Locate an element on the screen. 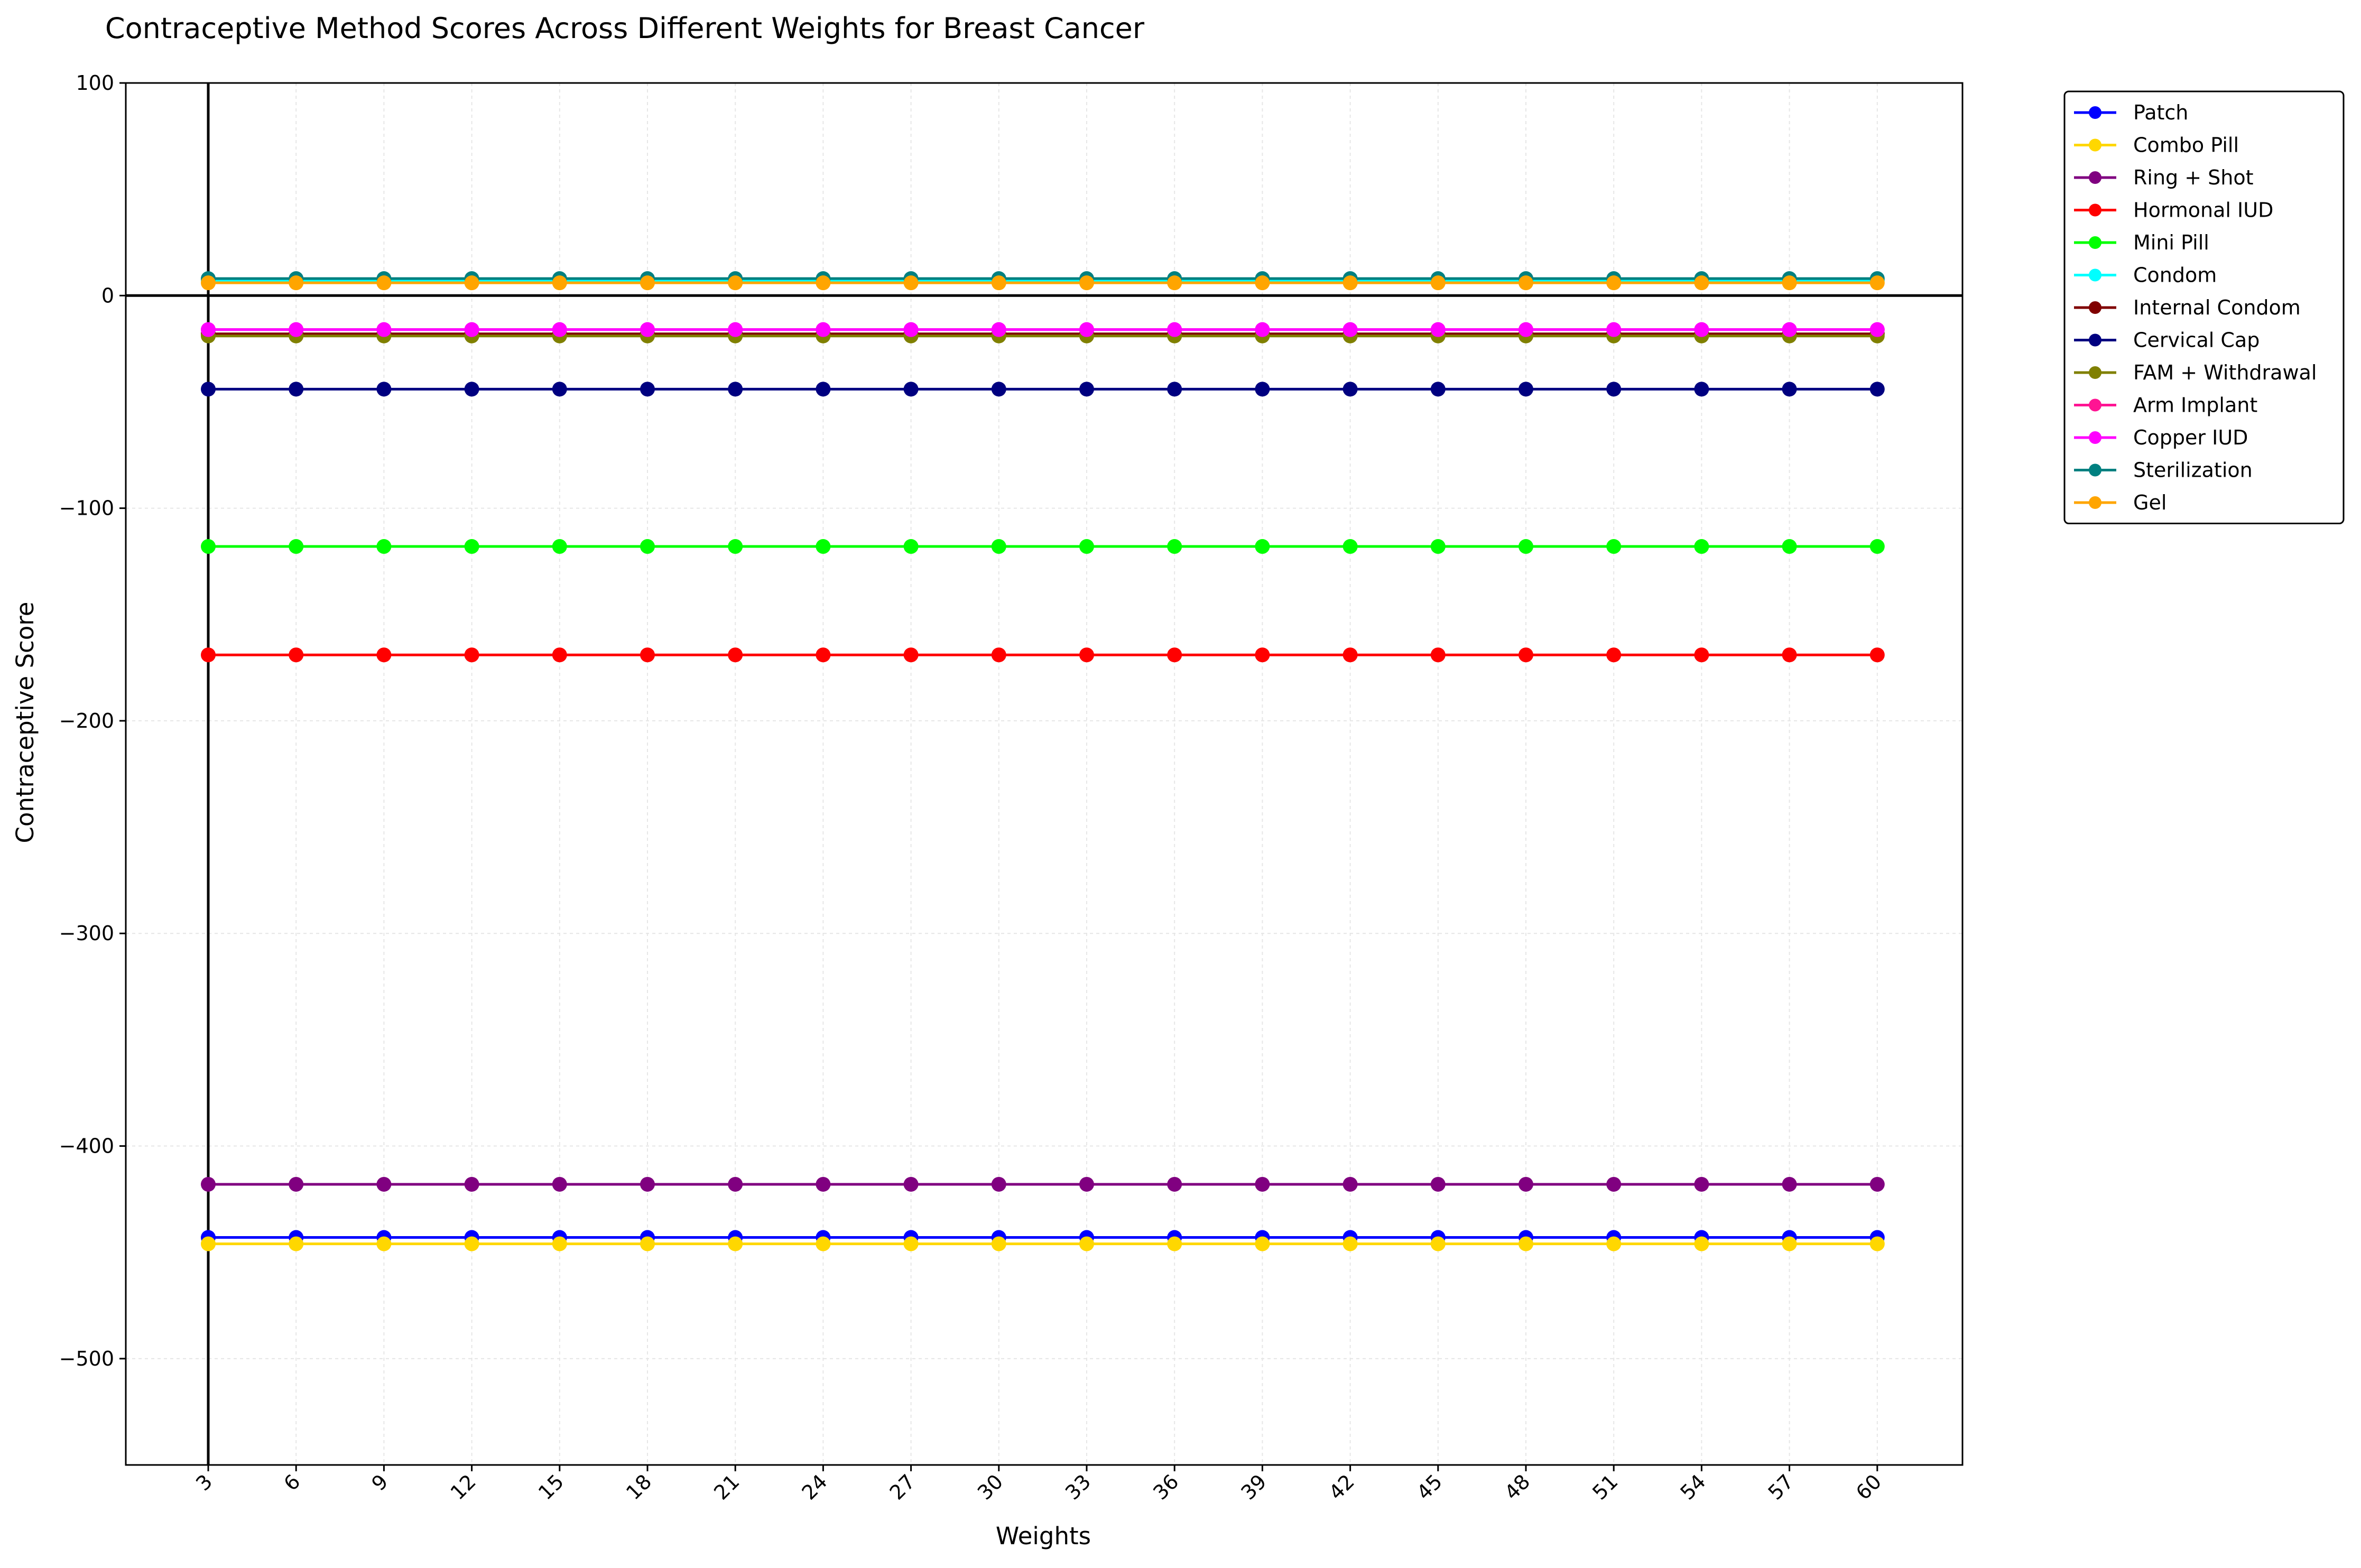 This screenshot has width=2361, height=1568. series-copper-iud is located at coordinates (1043, 330).